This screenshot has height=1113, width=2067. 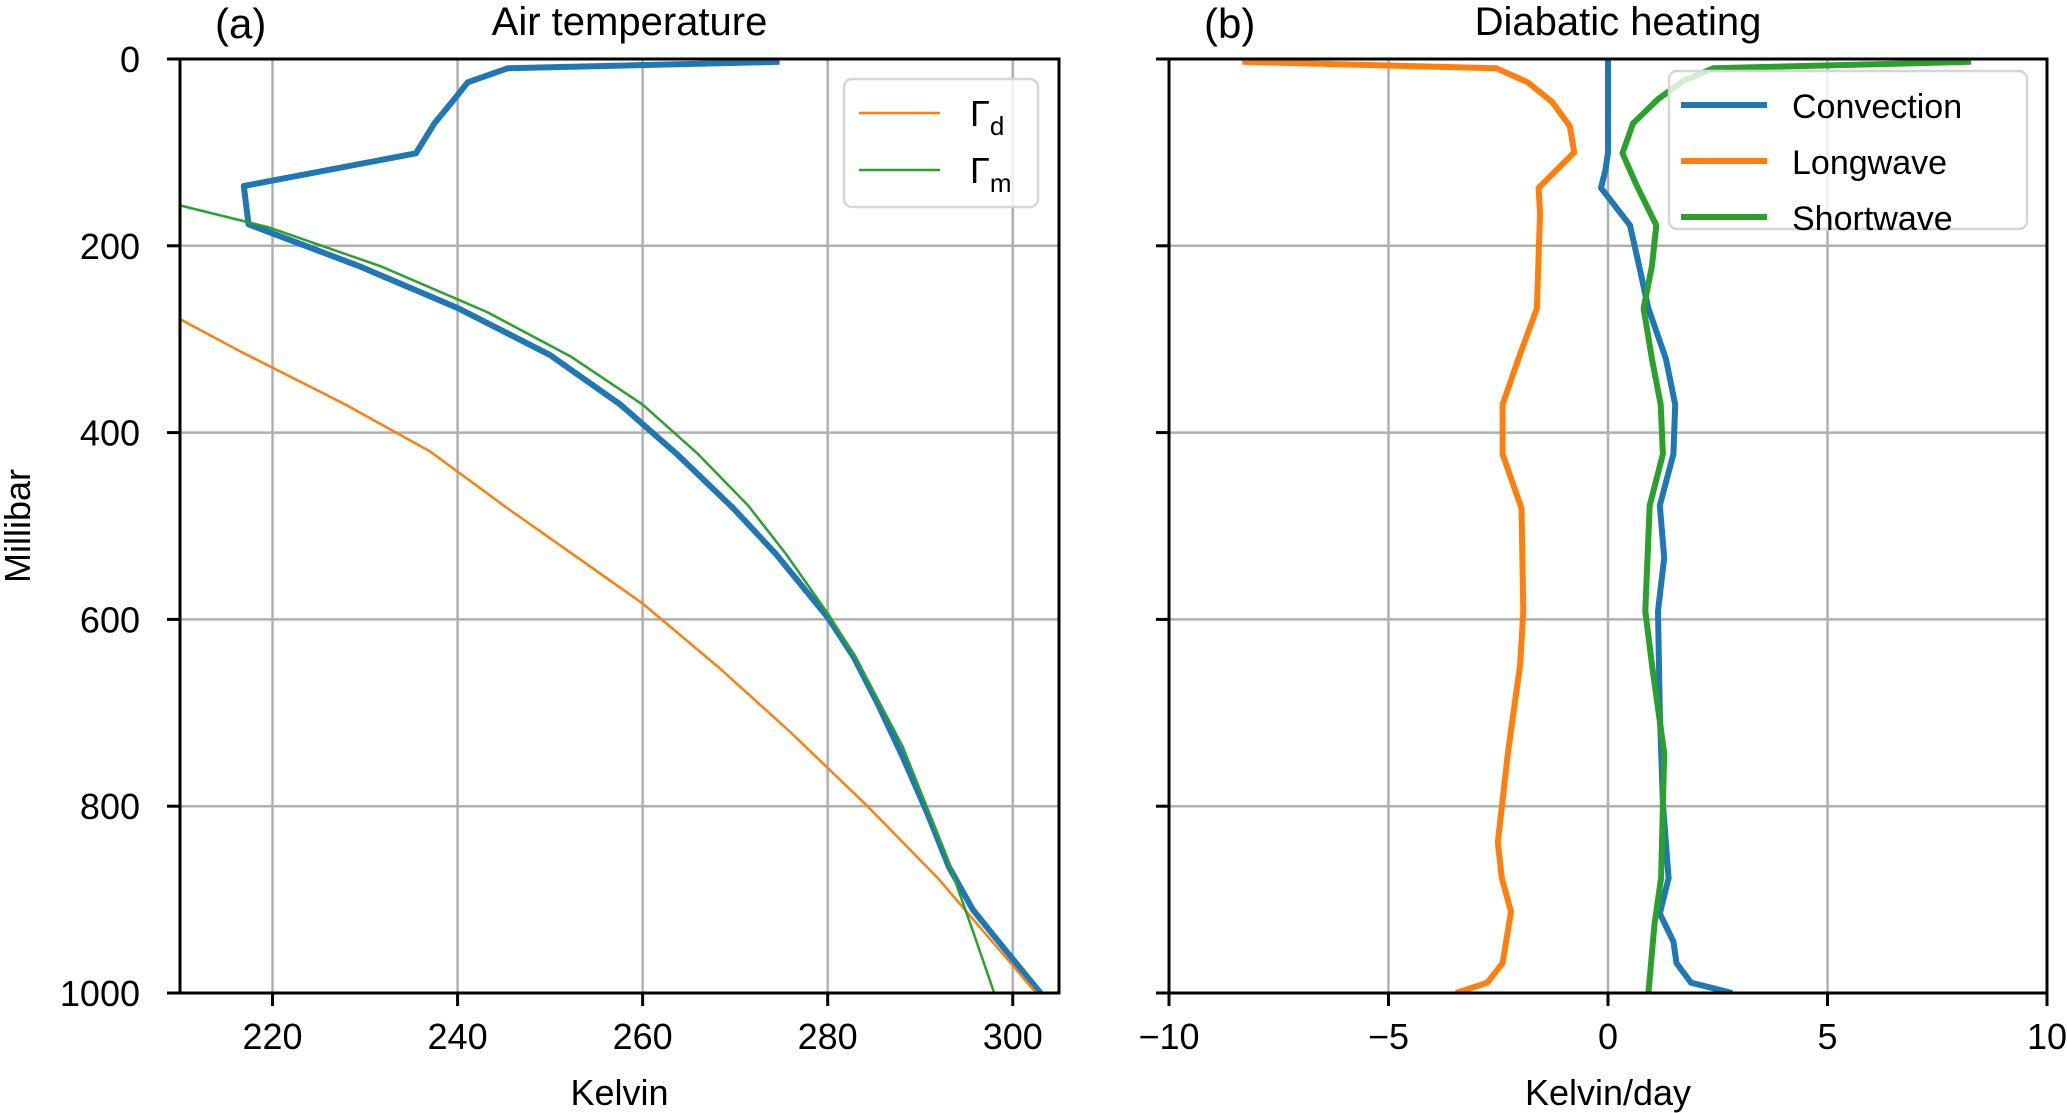 I want to click on legend-item: Shortwave, so click(x=1817, y=219).